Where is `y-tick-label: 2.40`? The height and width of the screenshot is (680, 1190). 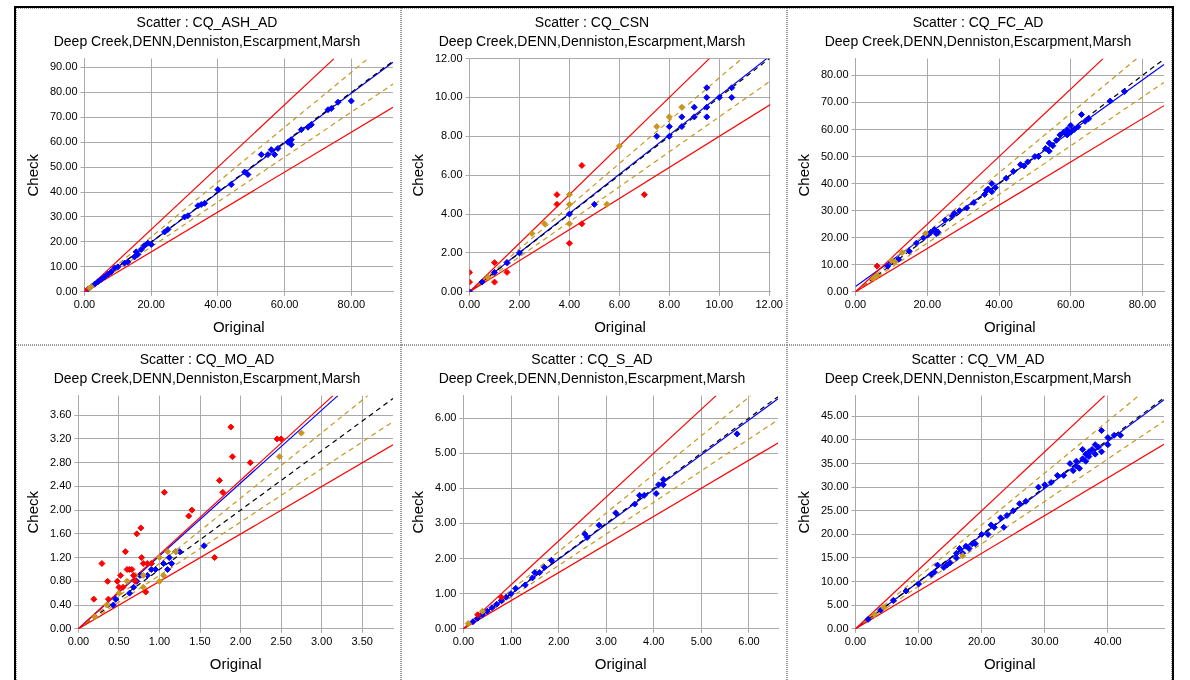 y-tick-label: 2.40 is located at coordinates (60, 485).